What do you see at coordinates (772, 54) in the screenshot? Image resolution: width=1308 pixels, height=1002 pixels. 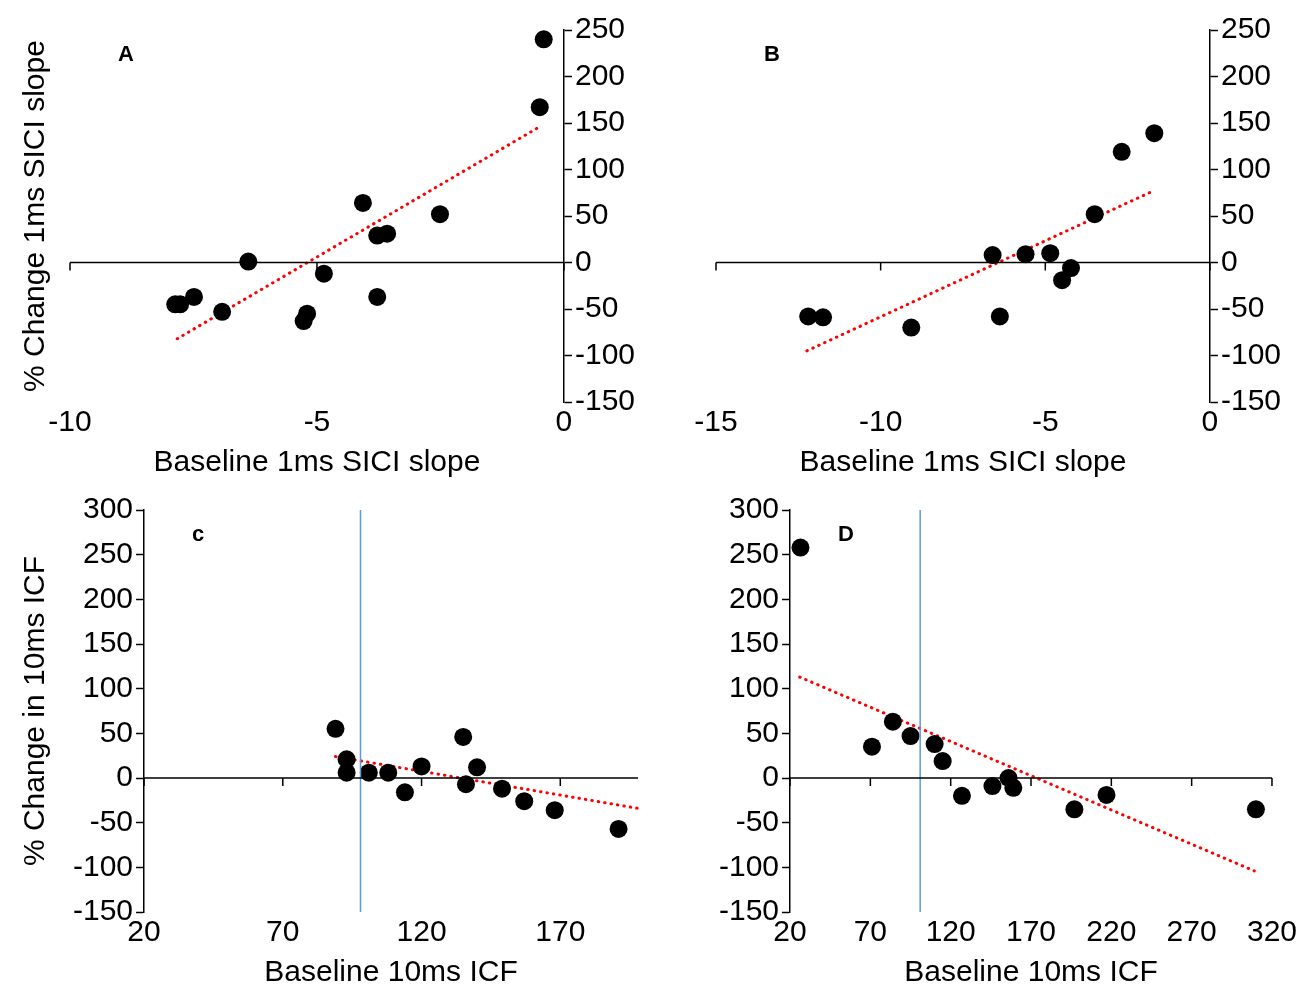 I see `text: B` at bounding box center [772, 54].